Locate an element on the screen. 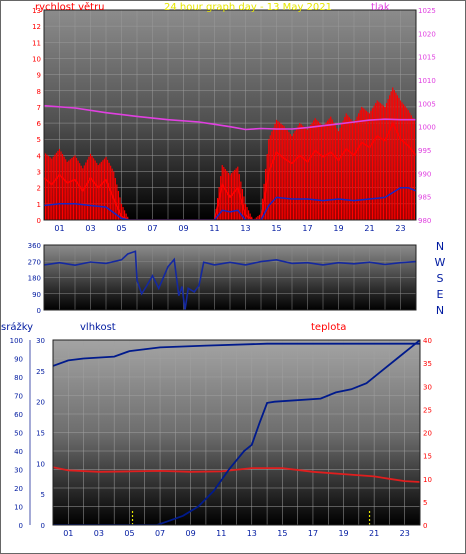 The image size is (466, 554). rain-axis: 0 10 20 30 40 50 60 70 80 90 100 is located at coordinates (16, 433).